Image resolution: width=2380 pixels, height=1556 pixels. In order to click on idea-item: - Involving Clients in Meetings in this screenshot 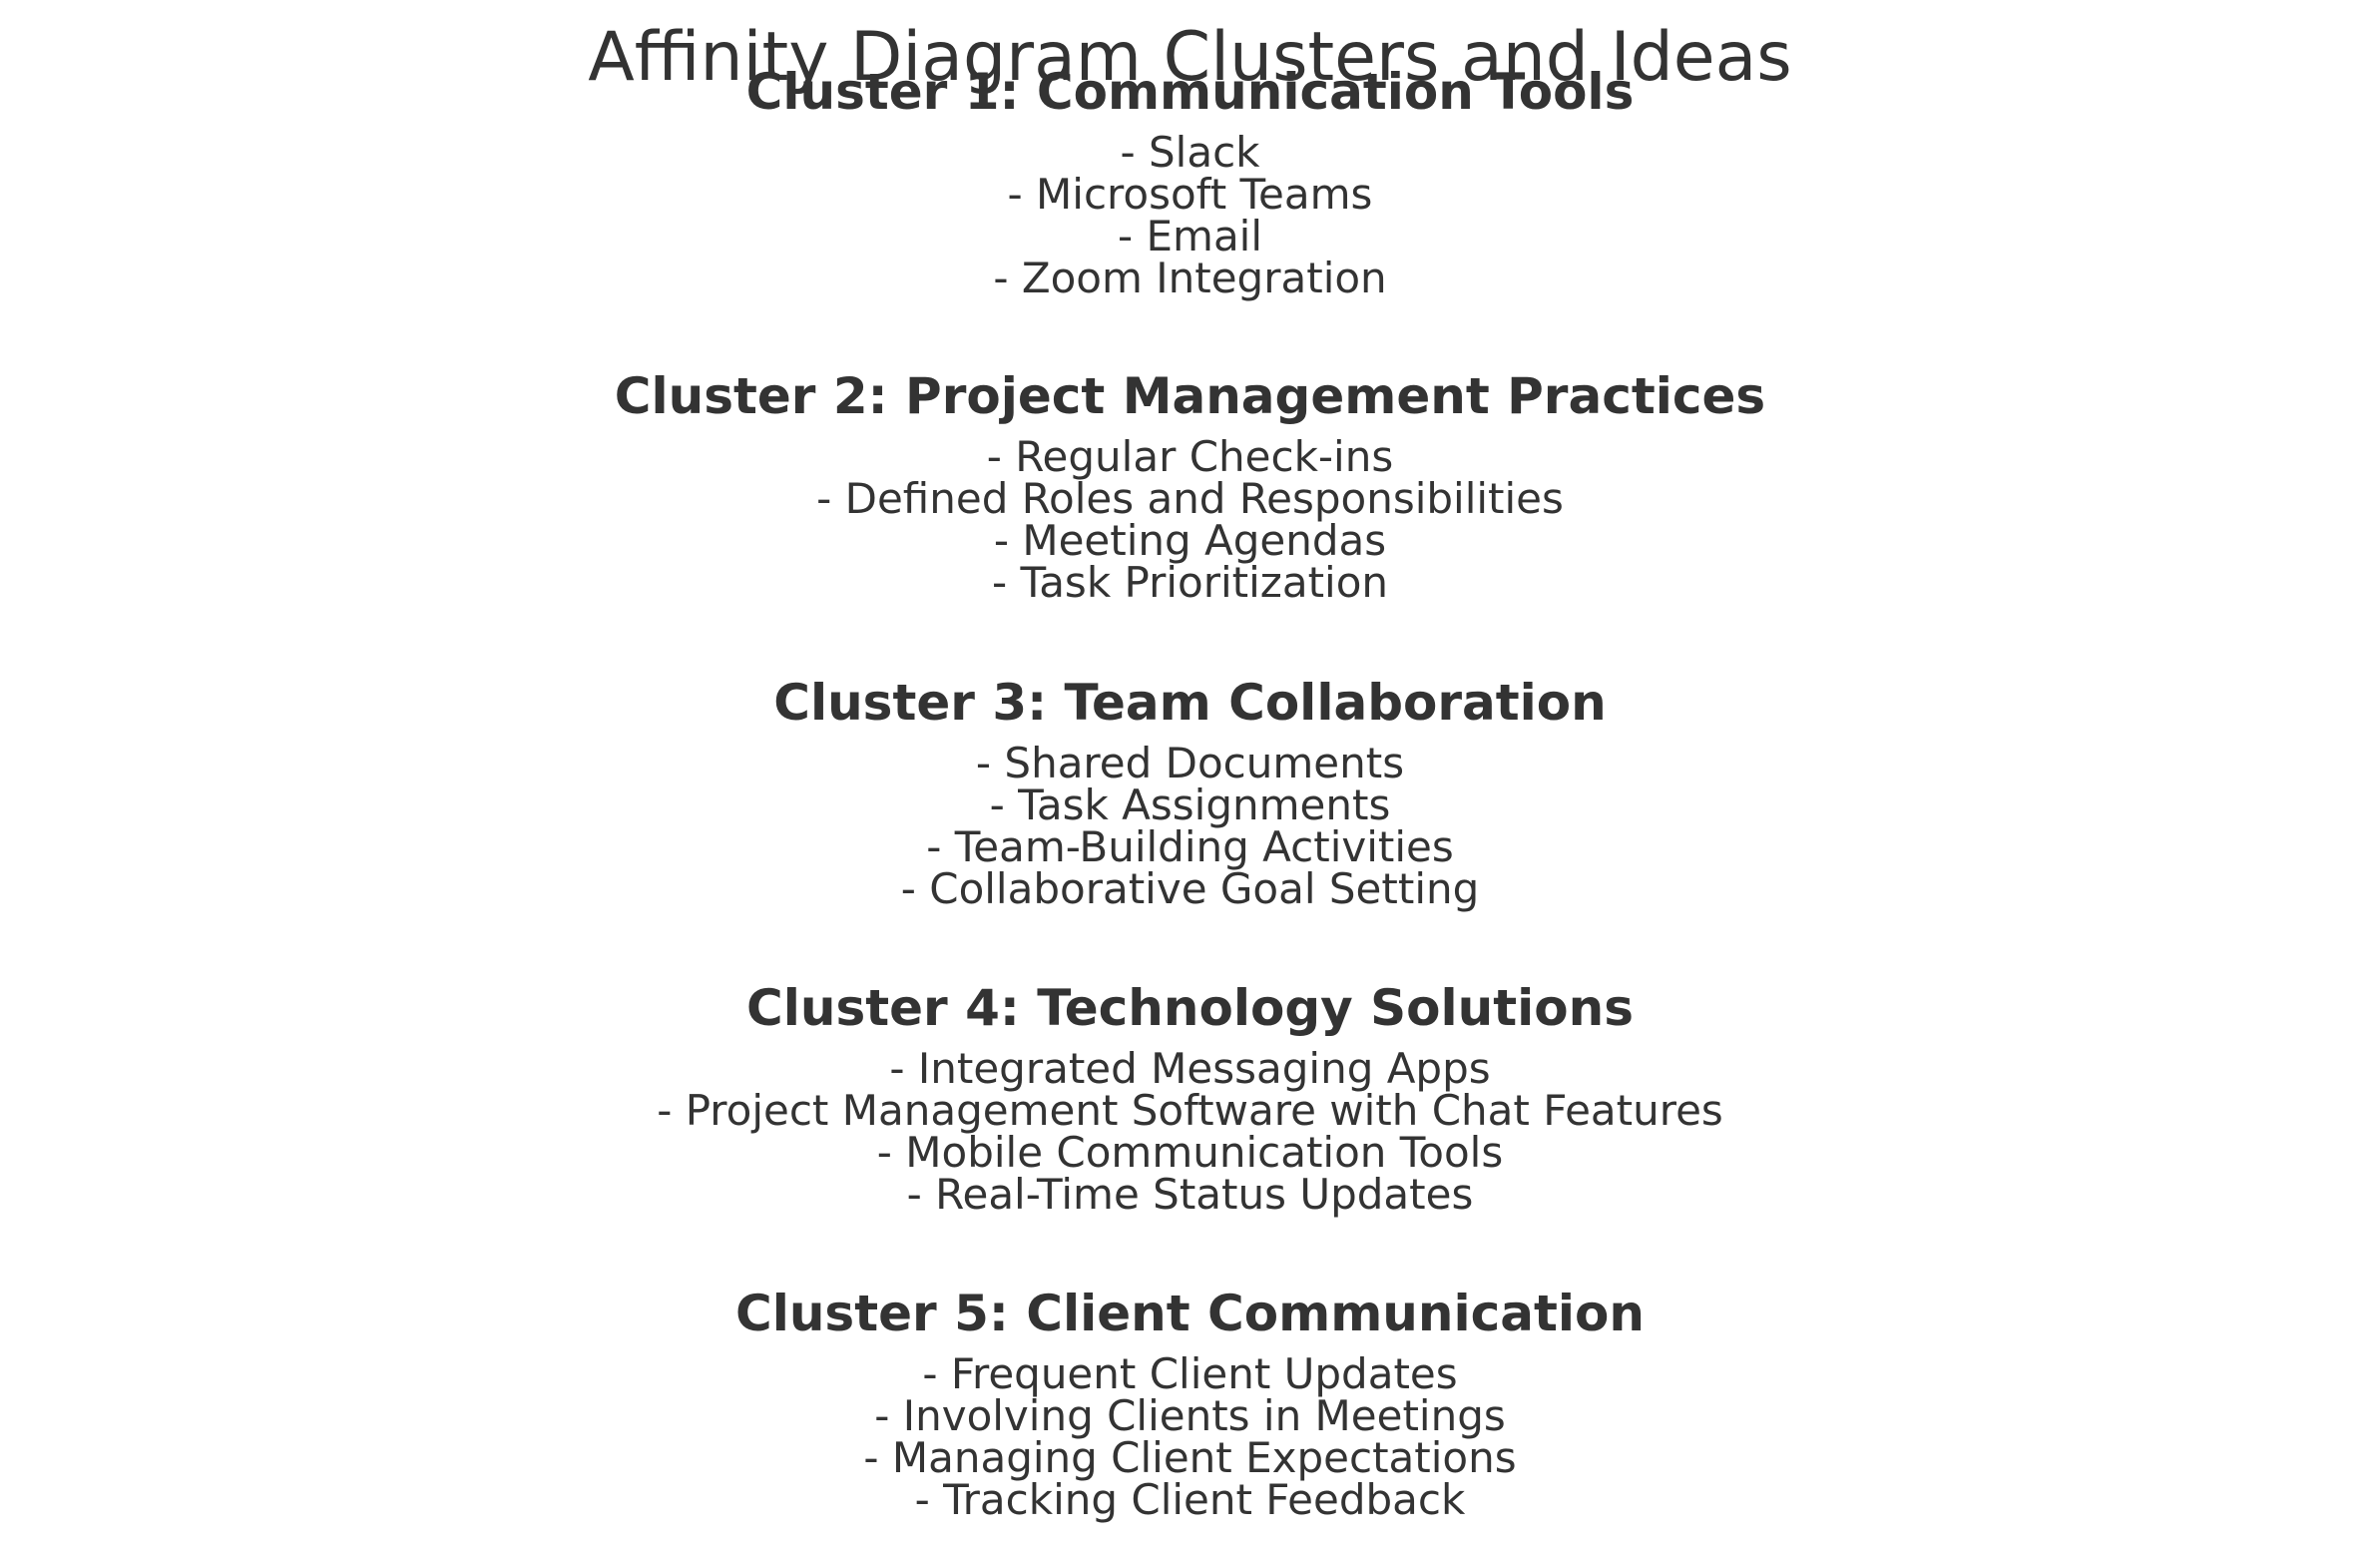, I will do `click(1190, 1415)`.